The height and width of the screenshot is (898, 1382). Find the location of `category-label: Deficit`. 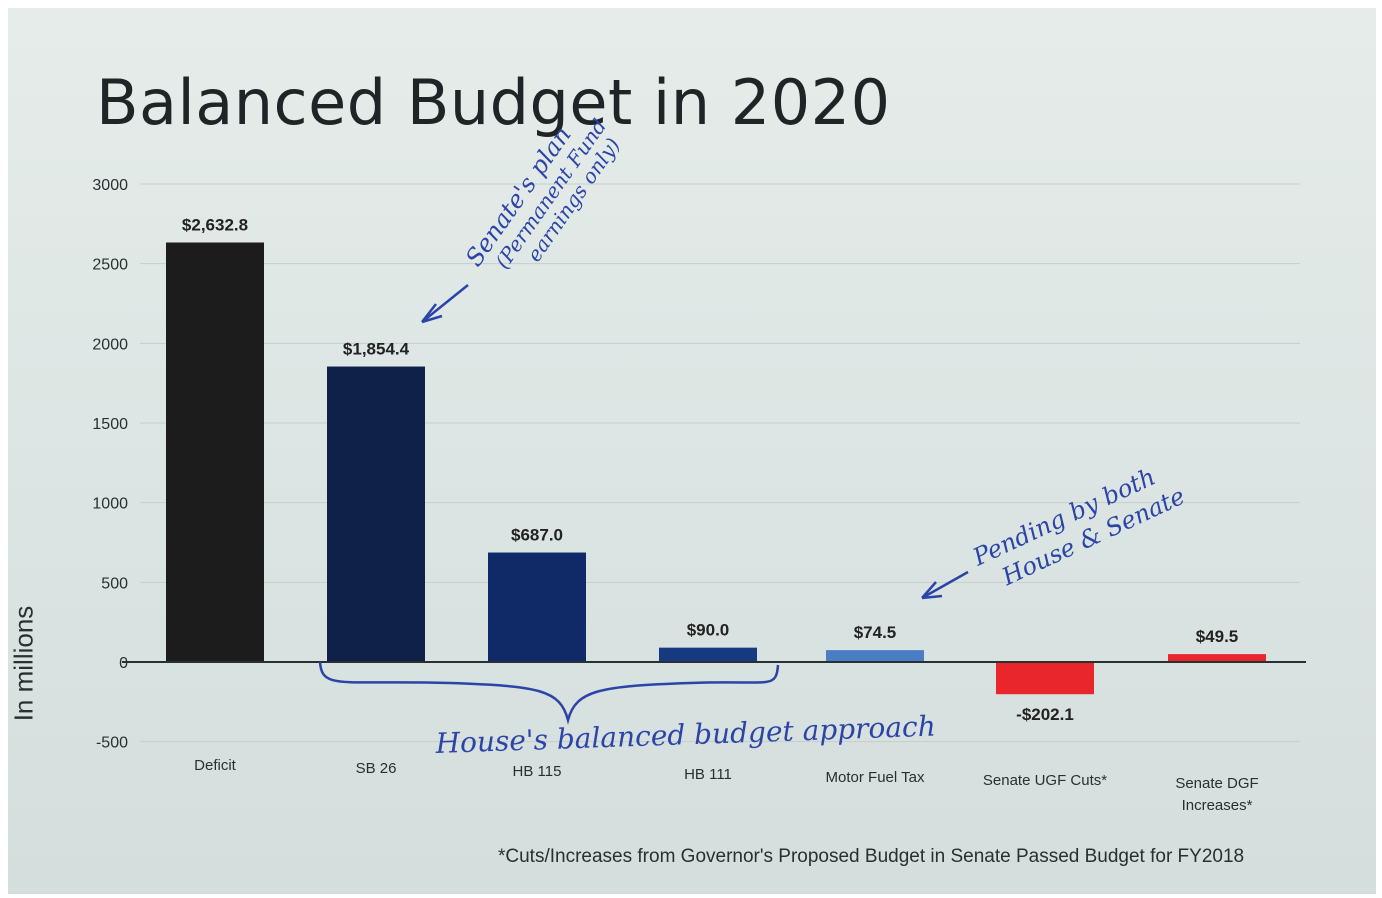

category-label: Deficit is located at coordinates (215, 765).